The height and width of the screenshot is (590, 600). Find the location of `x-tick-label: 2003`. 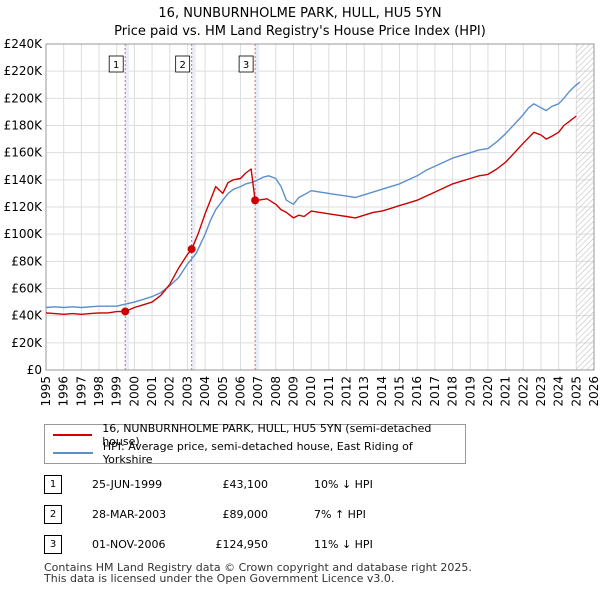

x-tick-label: 2003 is located at coordinates (187, 391).